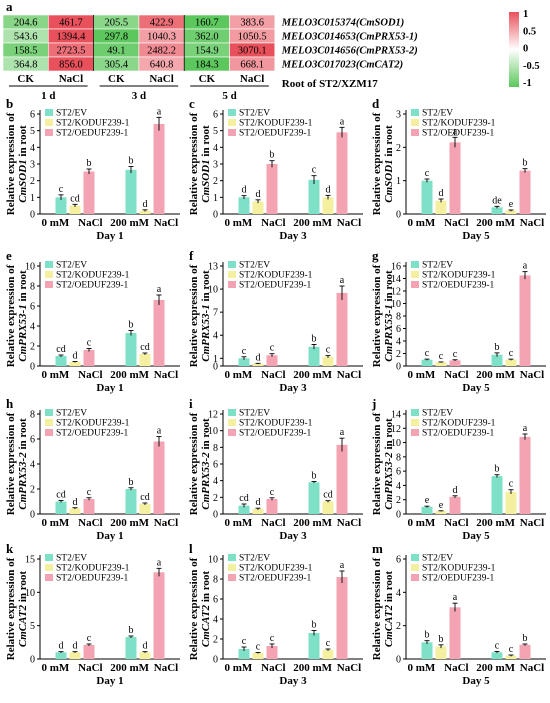 The image size is (550, 703). What do you see at coordinates (437, 114) in the screenshot?
I see `legend-label: ST2/EV` at bounding box center [437, 114].